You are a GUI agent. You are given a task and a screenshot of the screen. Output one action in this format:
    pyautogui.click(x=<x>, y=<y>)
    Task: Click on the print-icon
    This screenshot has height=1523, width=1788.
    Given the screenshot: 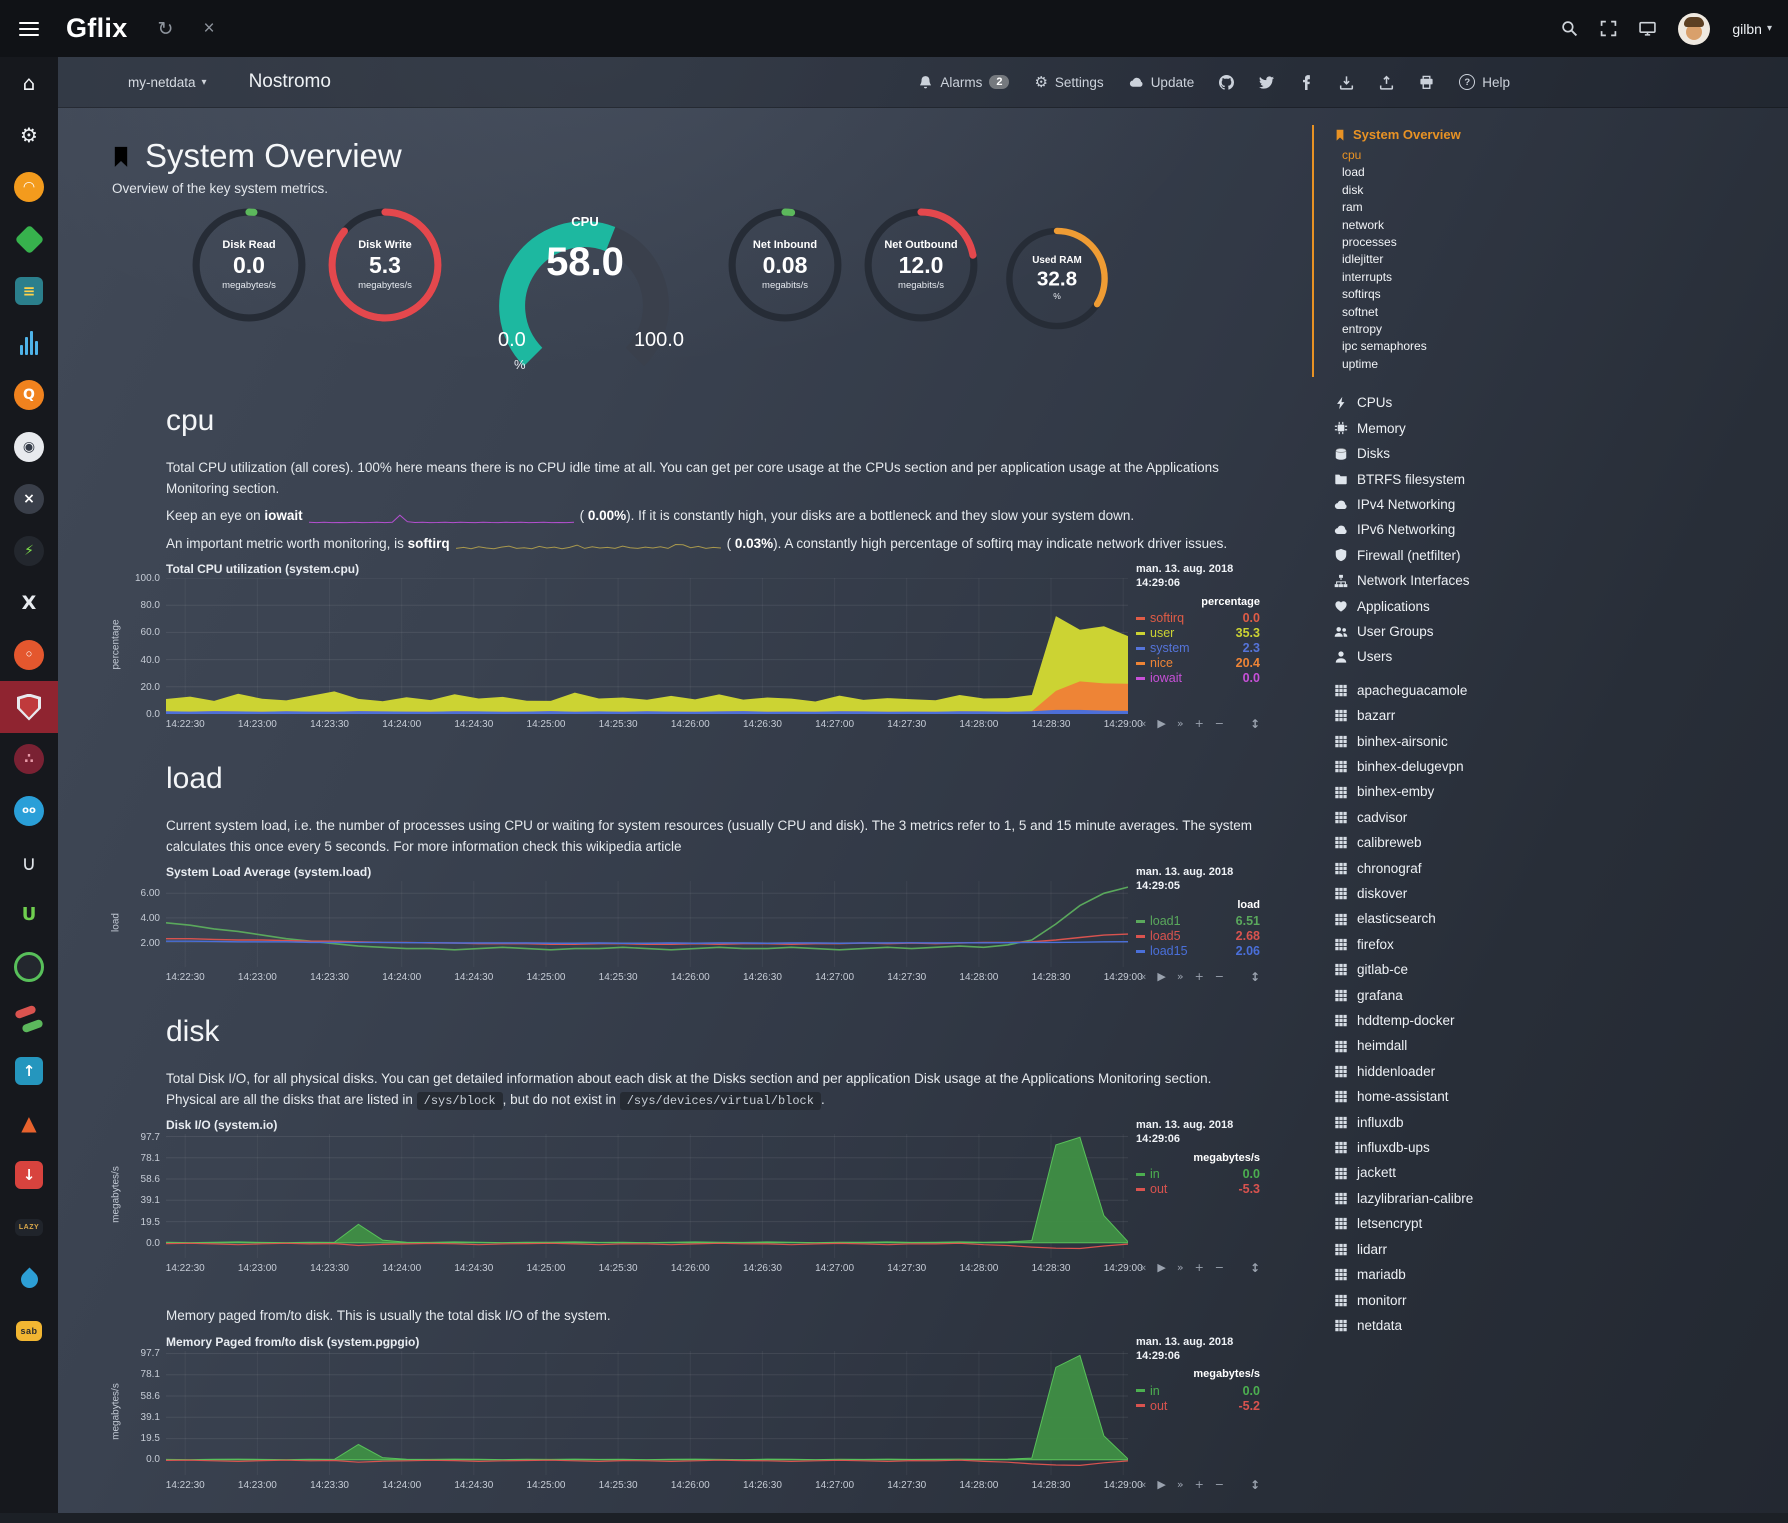 What is the action you would take?
    pyautogui.click(x=1426, y=82)
    